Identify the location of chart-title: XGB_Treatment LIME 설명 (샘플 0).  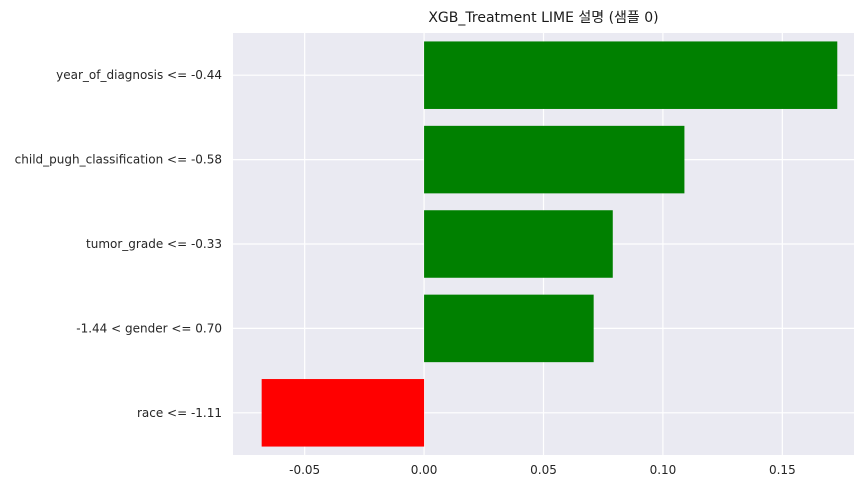
(543, 18).